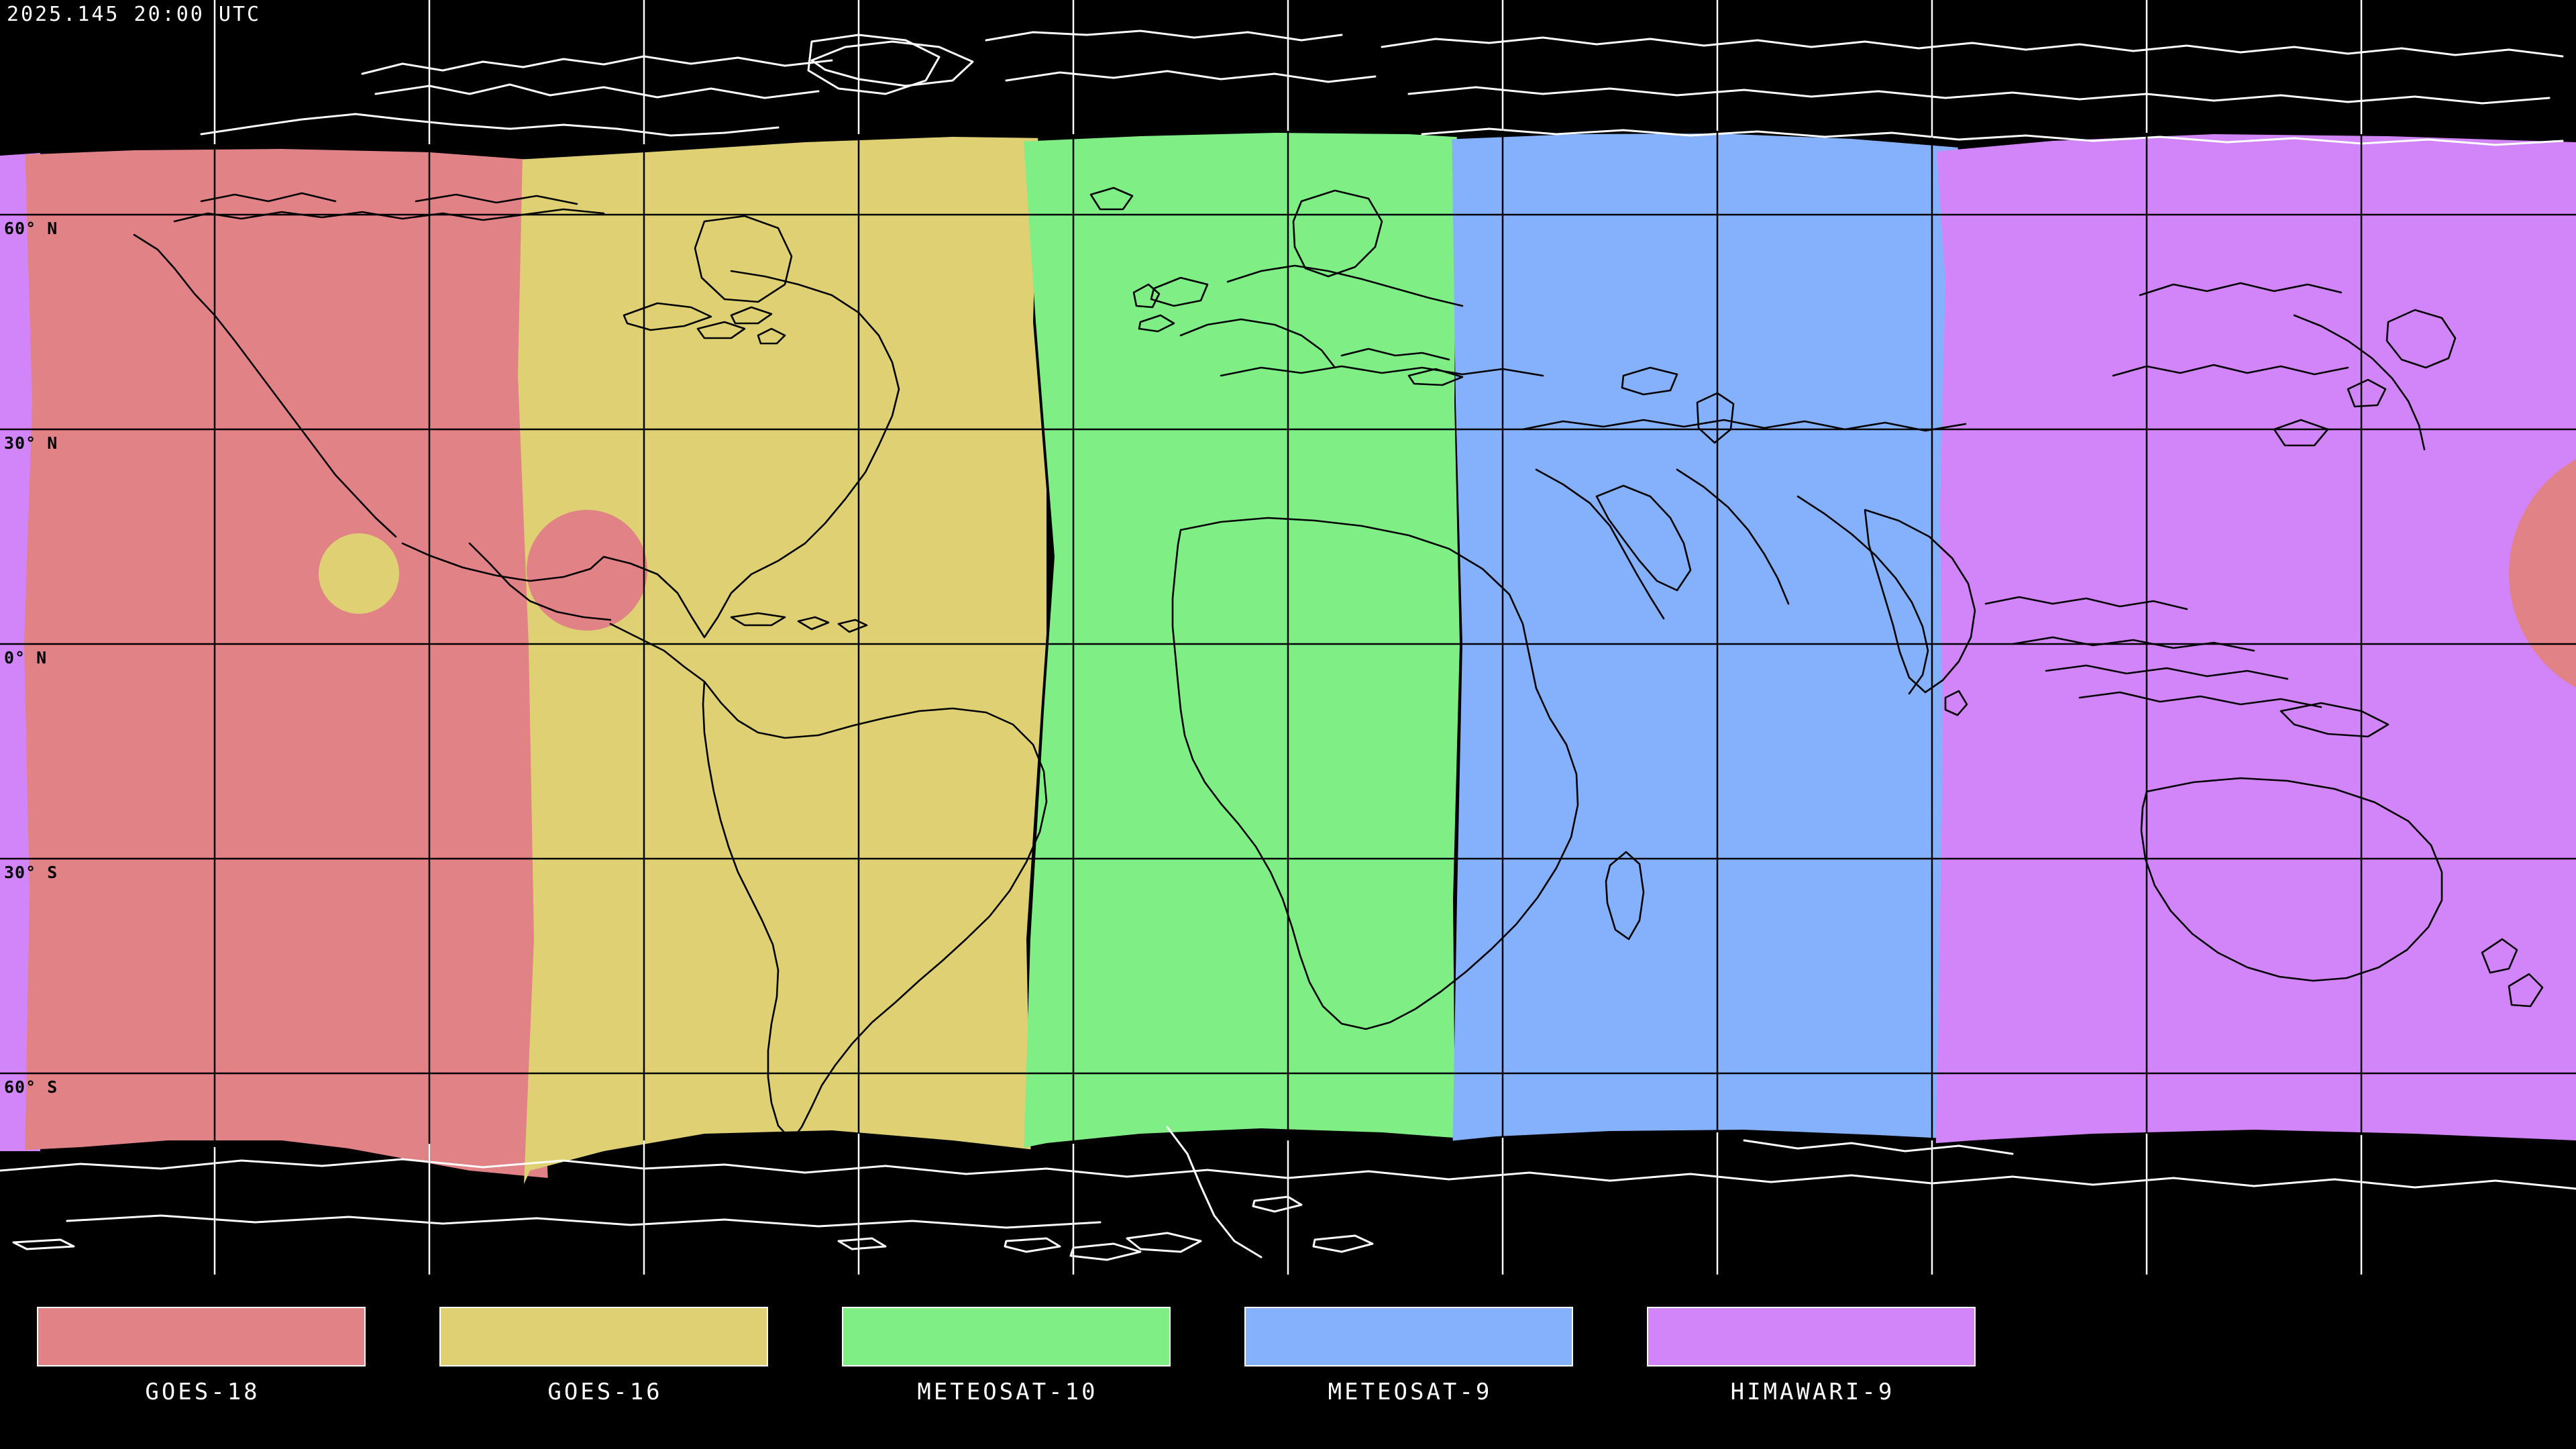 This screenshot has width=2576, height=1449. Describe the element at coordinates (31, 872) in the screenshot. I see `lat-label-30s: 30° S` at that location.